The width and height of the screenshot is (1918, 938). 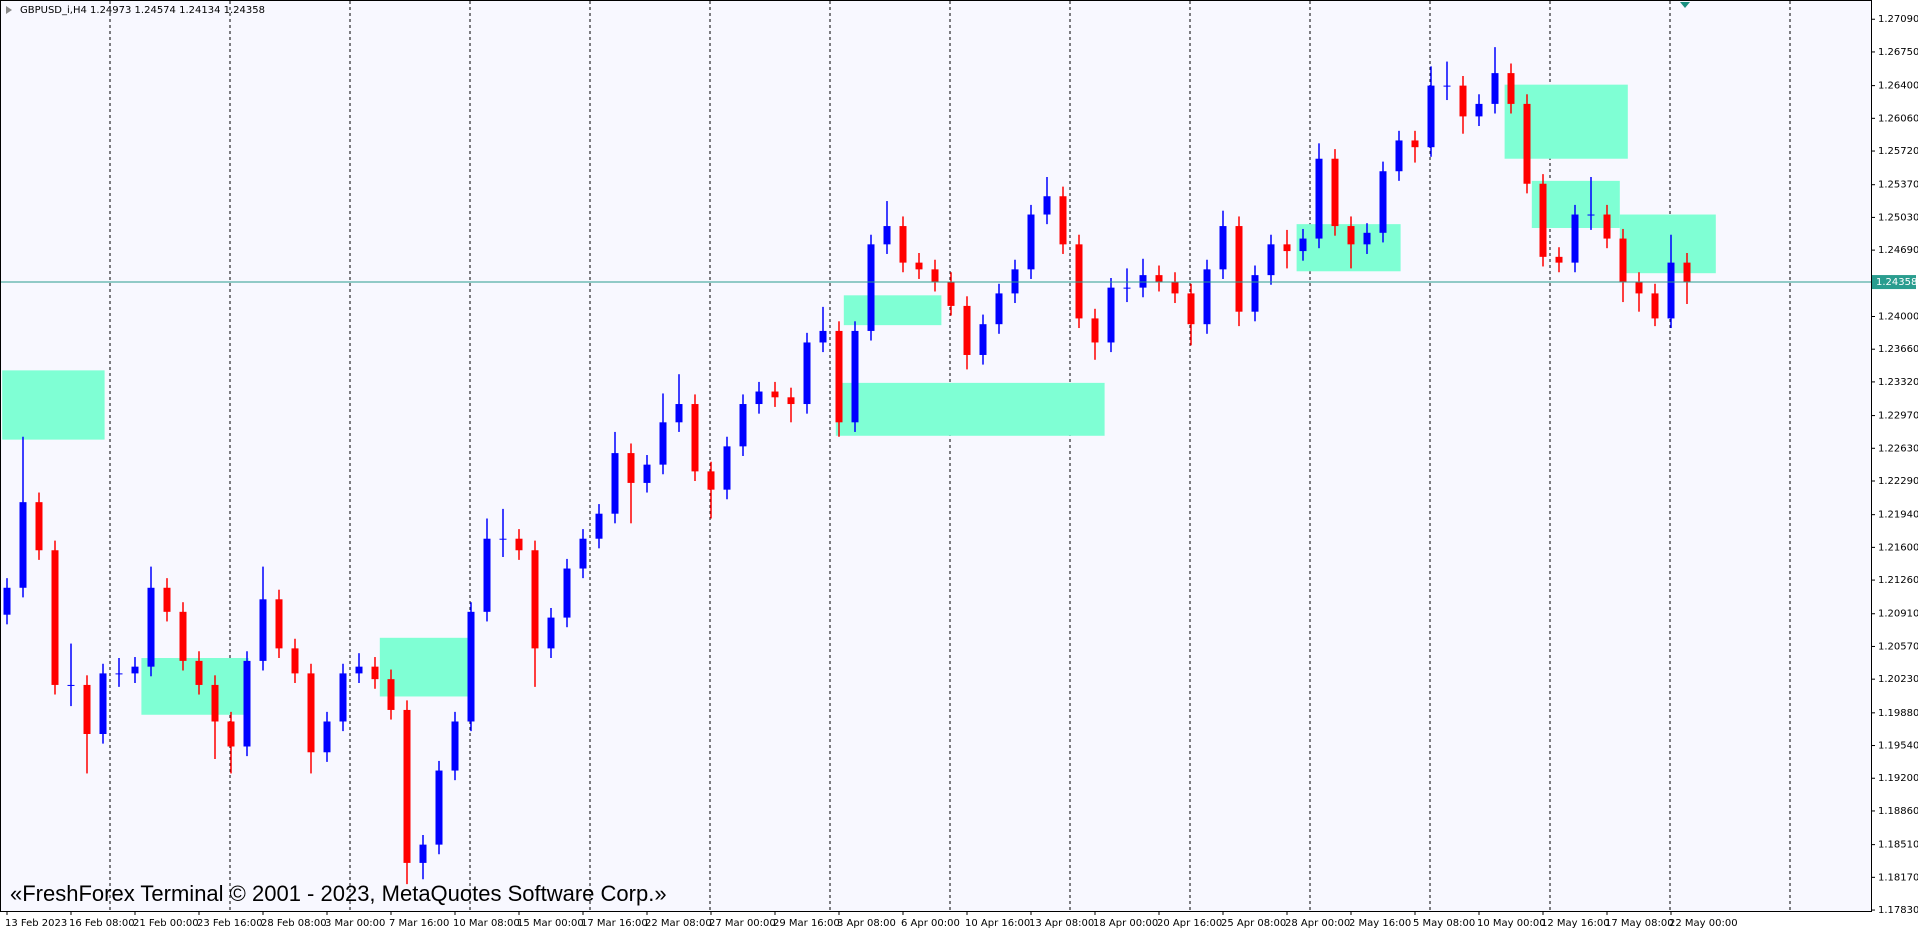 I want to click on x-tick-label: 3 Mar 00:00, so click(x=355, y=923).